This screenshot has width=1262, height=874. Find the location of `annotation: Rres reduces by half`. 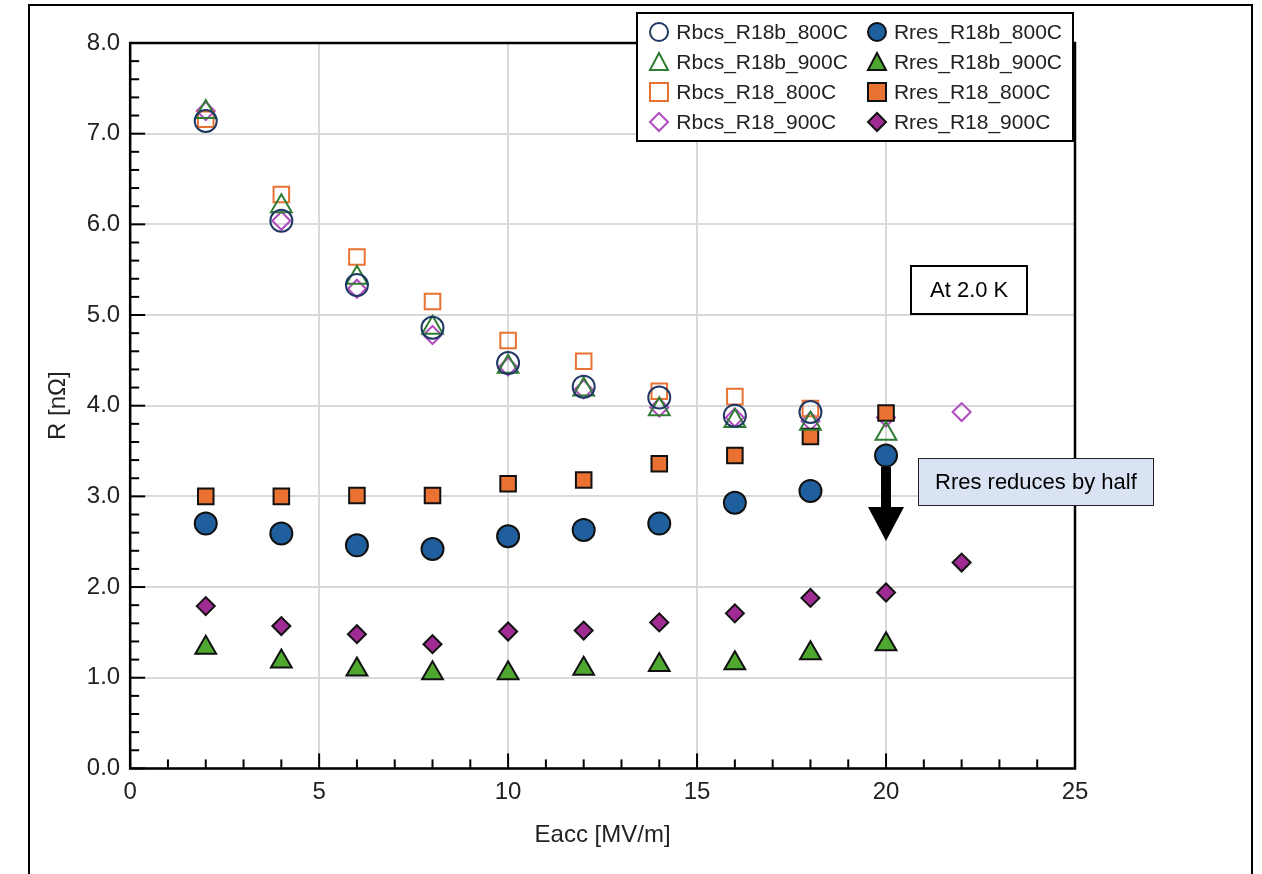

annotation: Rres reduces by half is located at coordinates (1036, 482).